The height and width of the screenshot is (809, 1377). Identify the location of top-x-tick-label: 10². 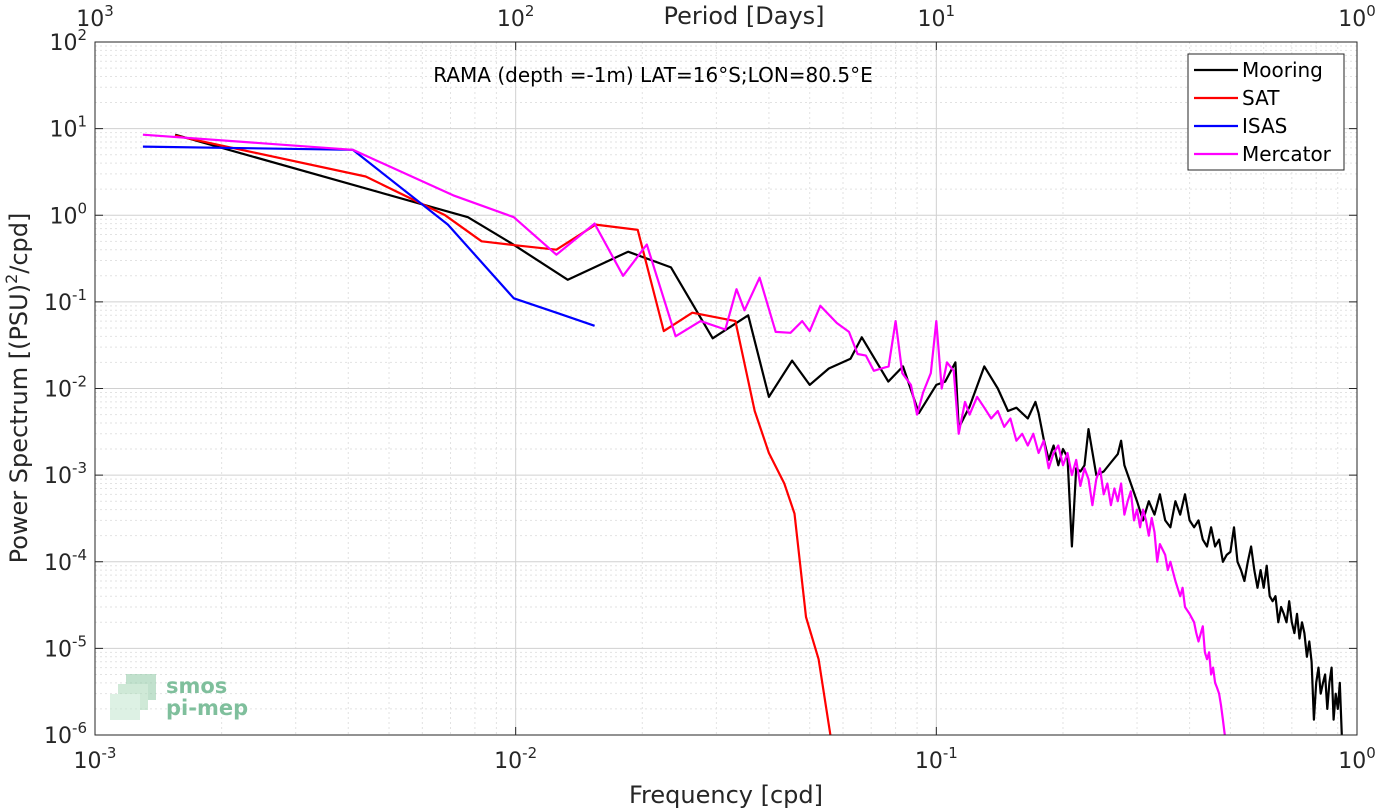
(516, 17).